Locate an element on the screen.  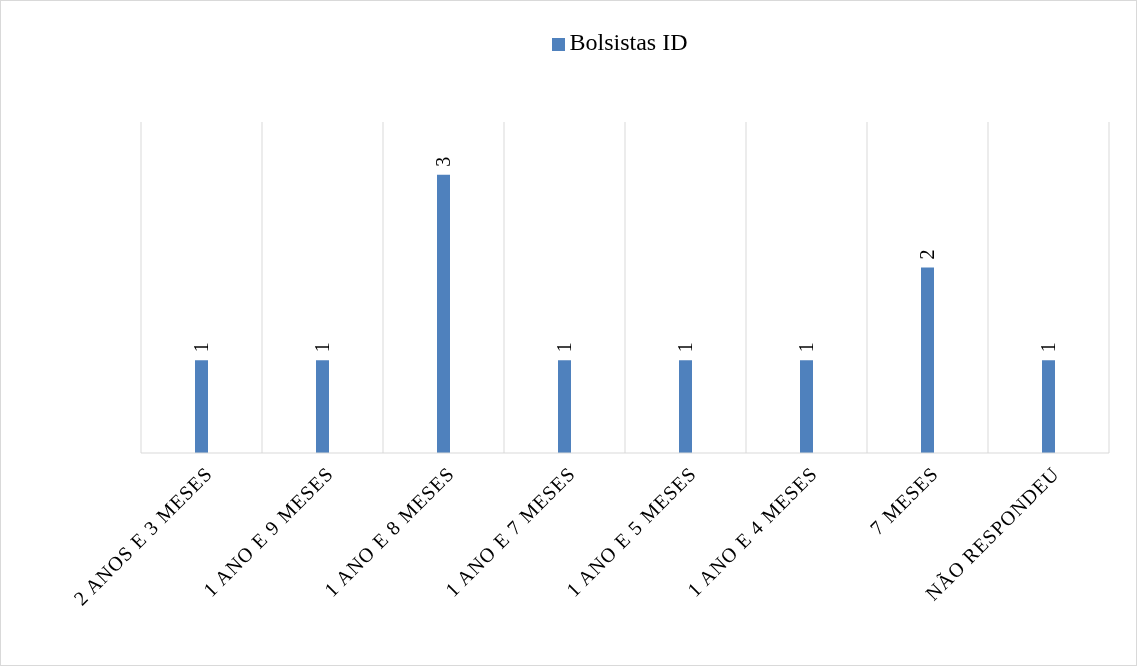
legend-label: Bolsistas ID is located at coordinates (628, 42).